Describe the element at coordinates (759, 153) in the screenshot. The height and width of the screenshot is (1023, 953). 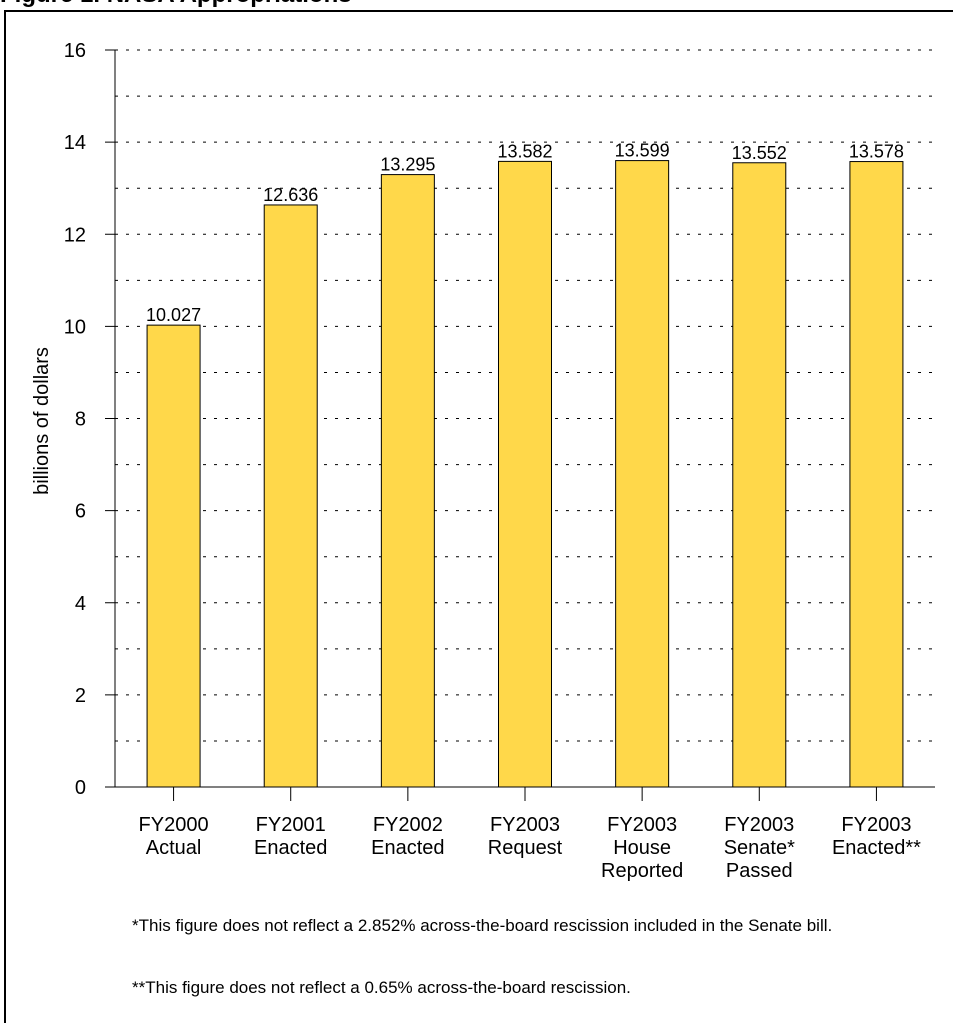
I see `data-label: 13.552` at that location.